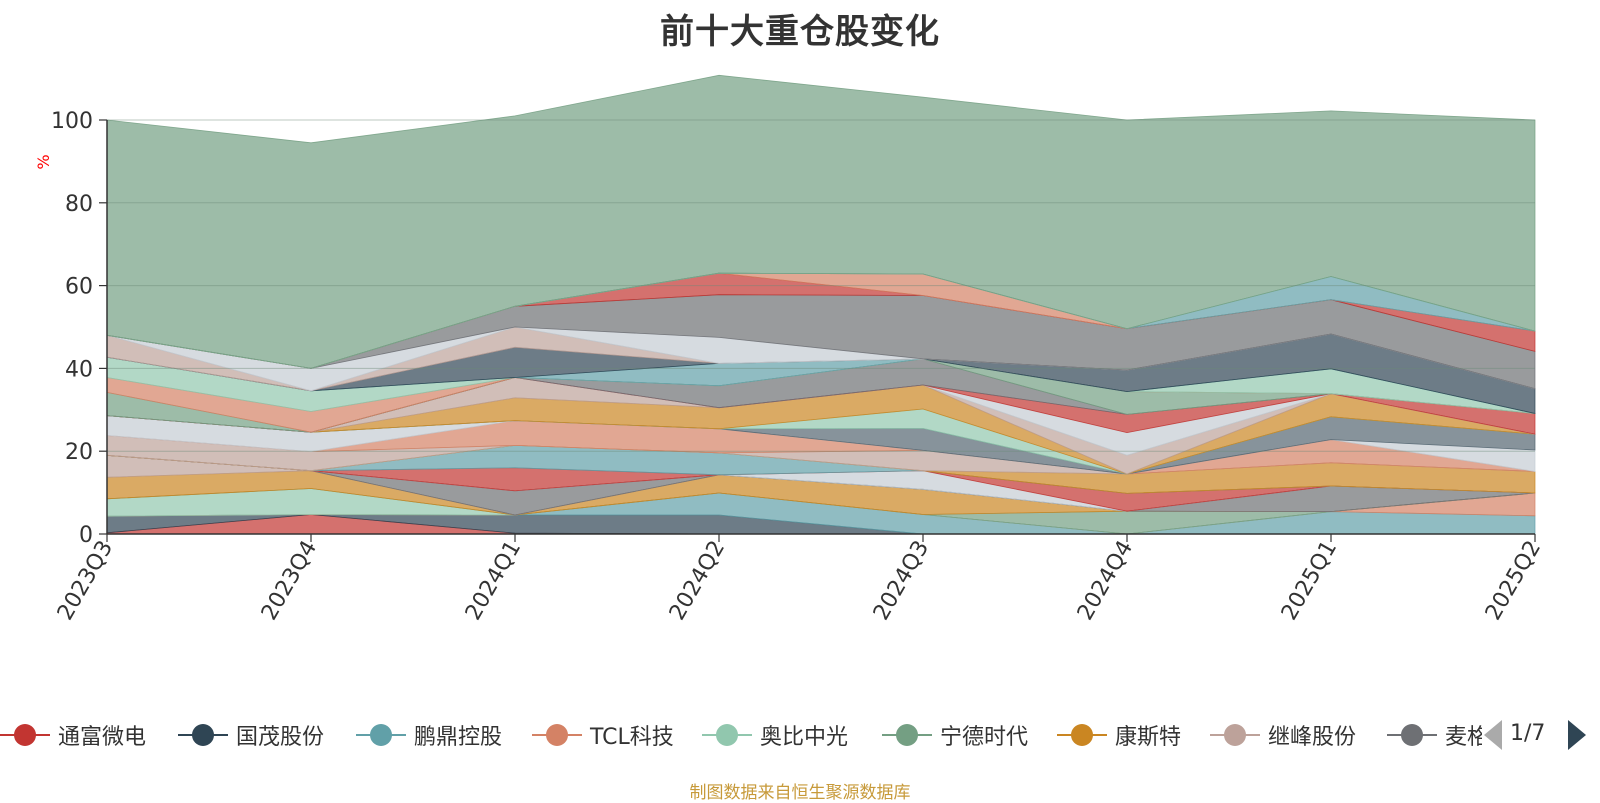  What do you see at coordinates (1577, 735) in the screenshot?
I see `legend-next-page-icon` at bounding box center [1577, 735].